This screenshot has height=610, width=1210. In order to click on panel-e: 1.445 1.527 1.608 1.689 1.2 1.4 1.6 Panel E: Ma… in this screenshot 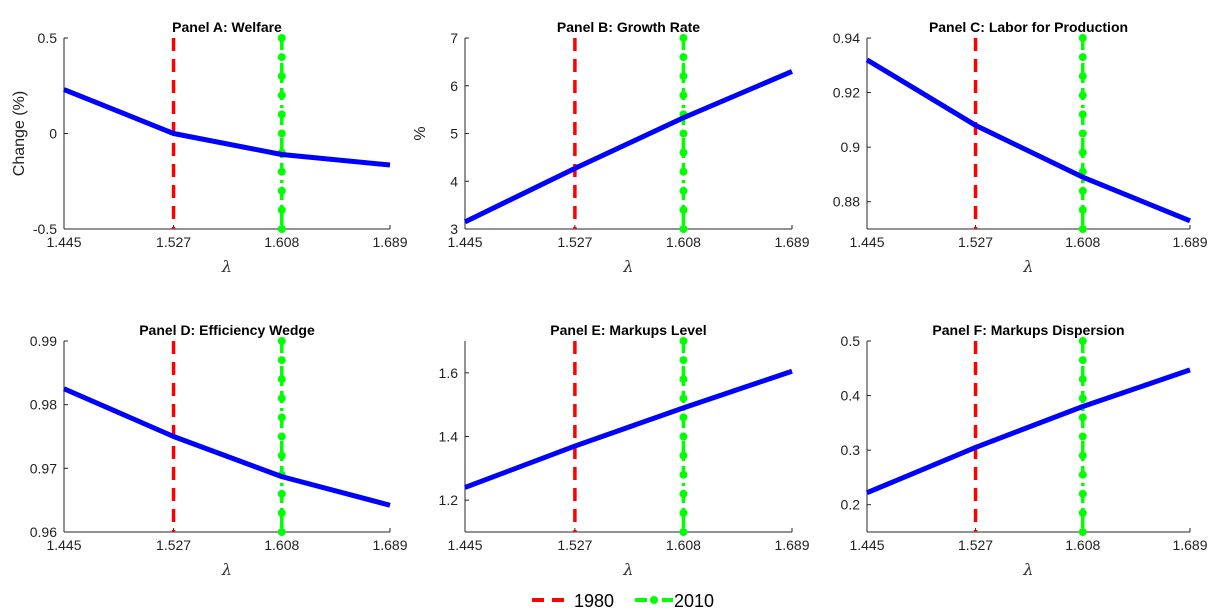, I will do `click(624, 450)`.